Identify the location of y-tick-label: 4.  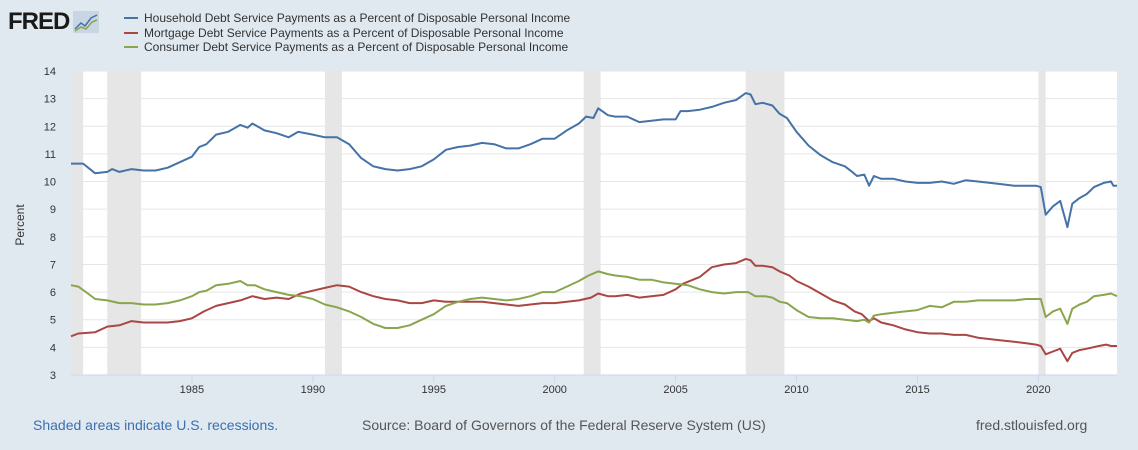
(53, 348).